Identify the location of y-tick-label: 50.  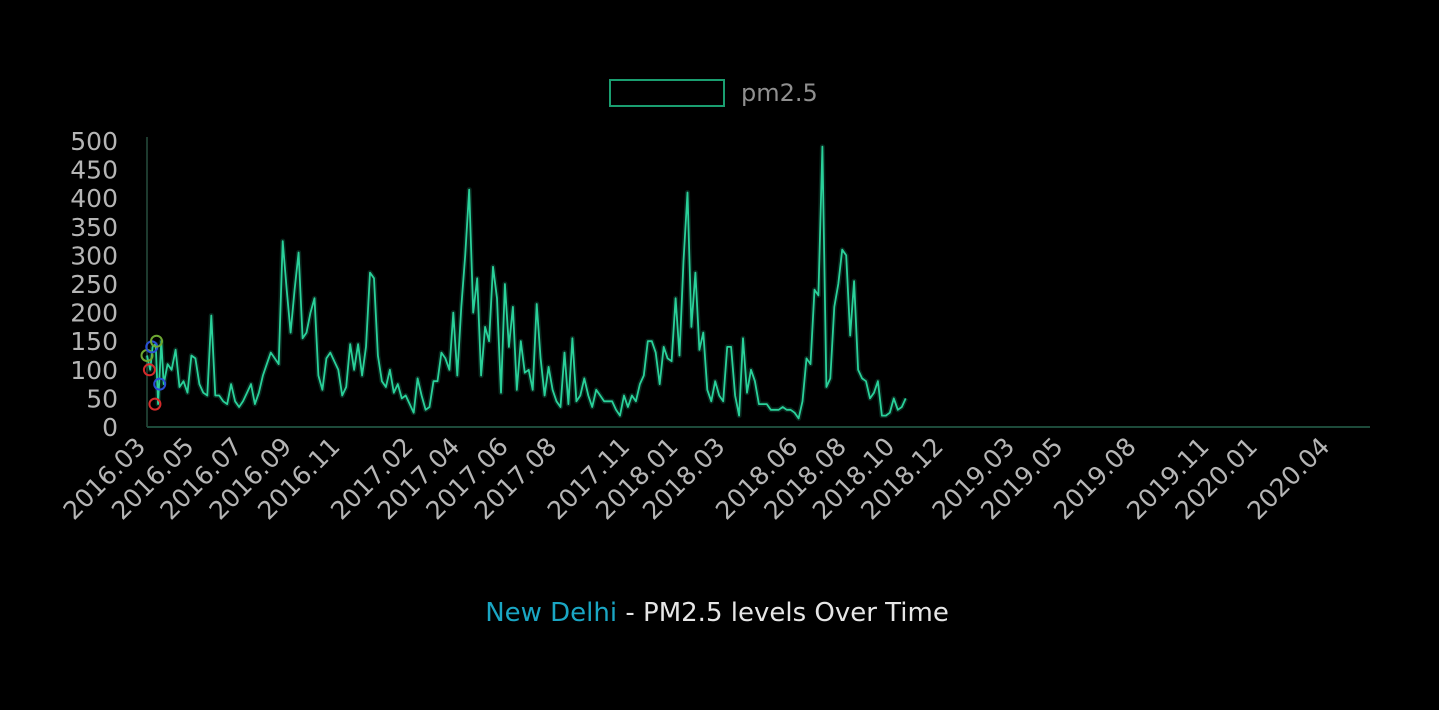
(102, 398).